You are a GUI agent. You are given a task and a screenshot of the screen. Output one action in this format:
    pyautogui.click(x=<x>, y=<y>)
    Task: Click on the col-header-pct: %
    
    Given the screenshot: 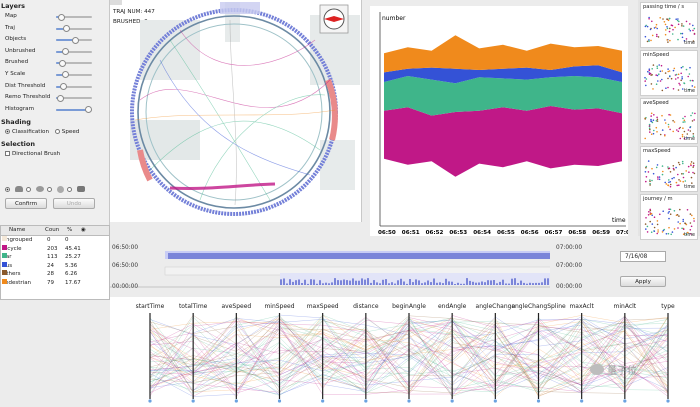 What is the action you would take?
    pyautogui.click(x=70, y=230)
    